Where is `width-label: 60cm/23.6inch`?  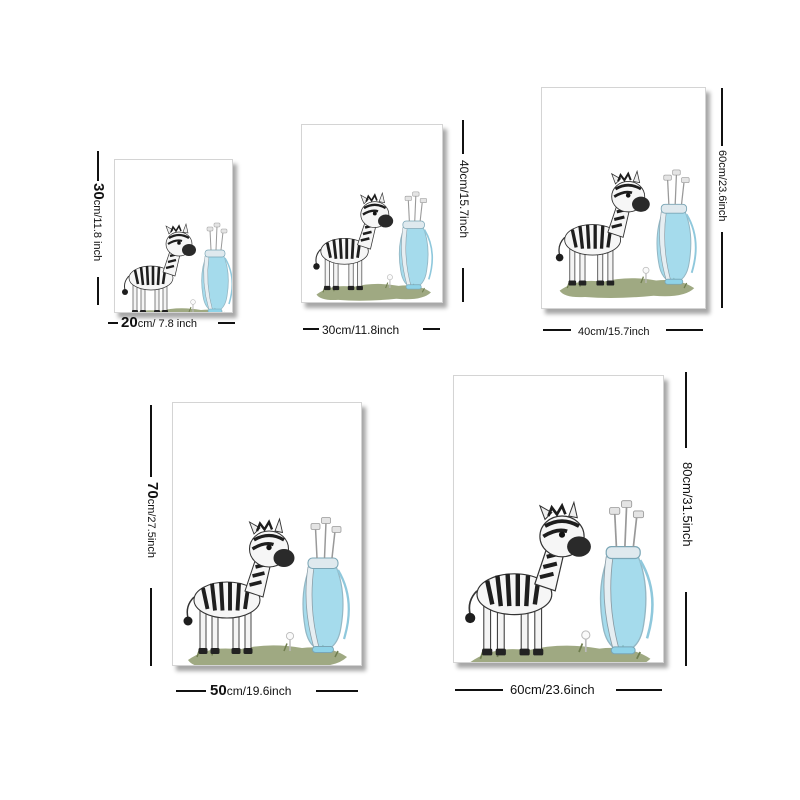 width-label: 60cm/23.6inch is located at coordinates (552, 689).